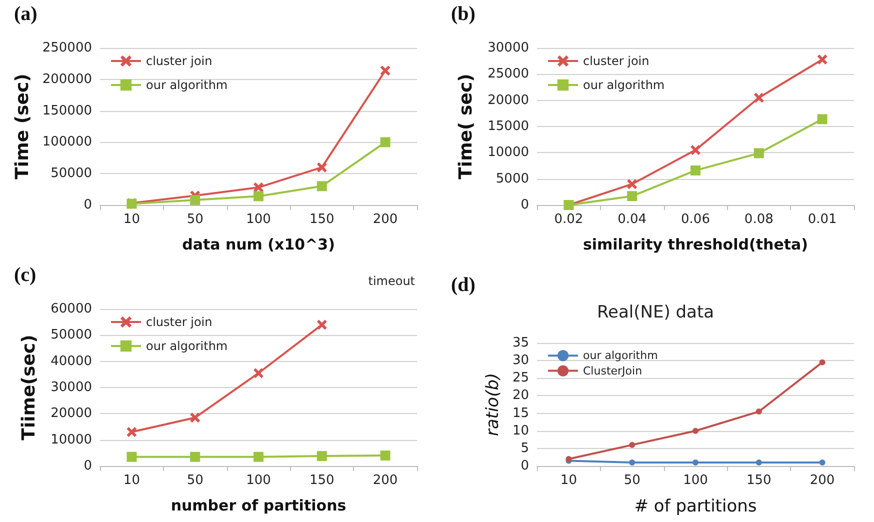 This screenshot has height=522, width=874. What do you see at coordinates (392, 281) in the screenshot?
I see `text: timeout` at bounding box center [392, 281].